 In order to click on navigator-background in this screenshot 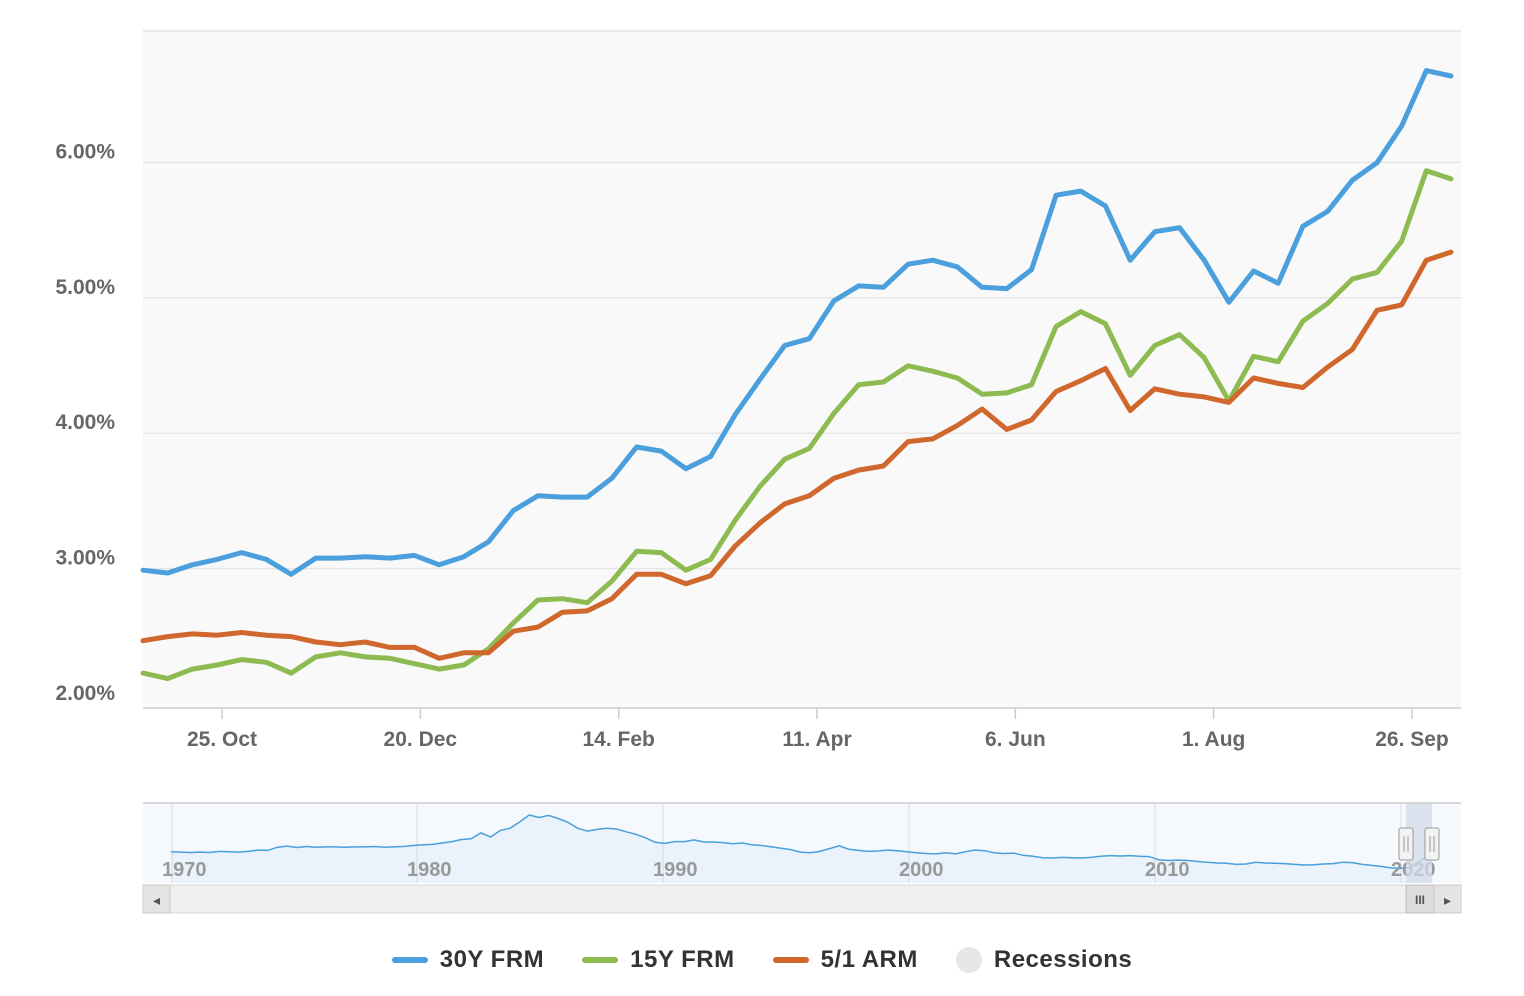, I will do `click(802, 843)`.